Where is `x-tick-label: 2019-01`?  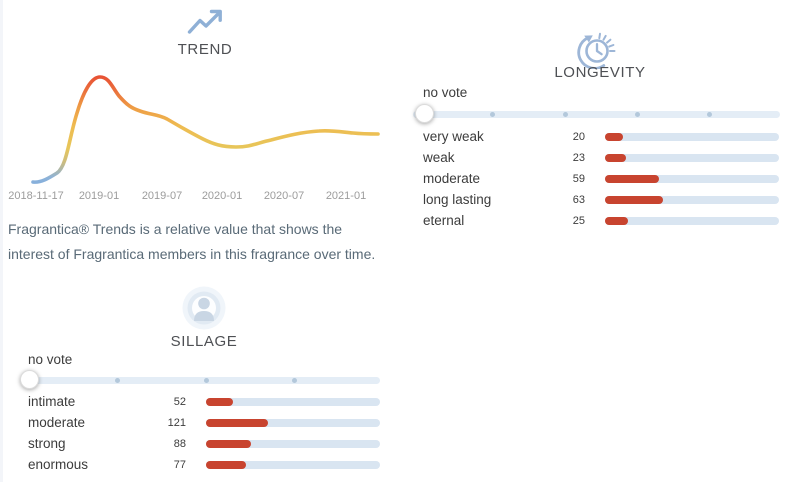
x-tick-label: 2019-01 is located at coordinates (99, 196).